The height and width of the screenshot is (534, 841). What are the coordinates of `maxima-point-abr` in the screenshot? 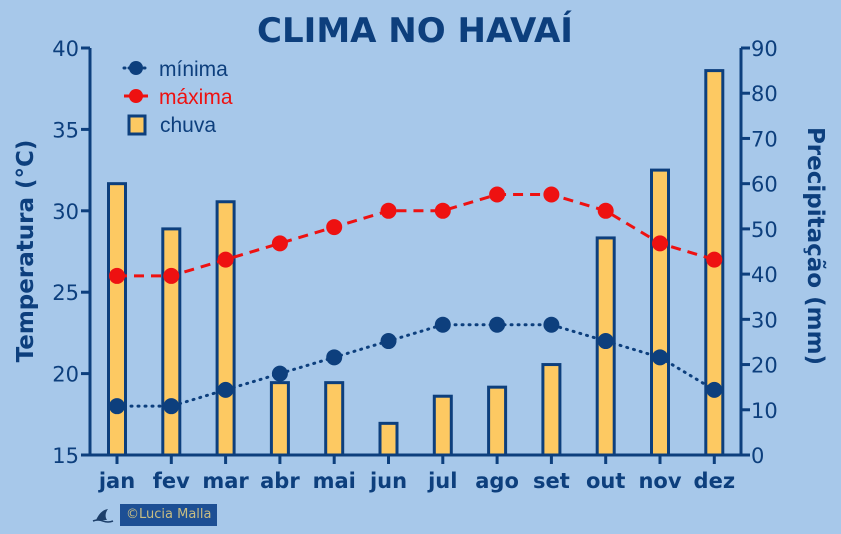 It's located at (279, 243).